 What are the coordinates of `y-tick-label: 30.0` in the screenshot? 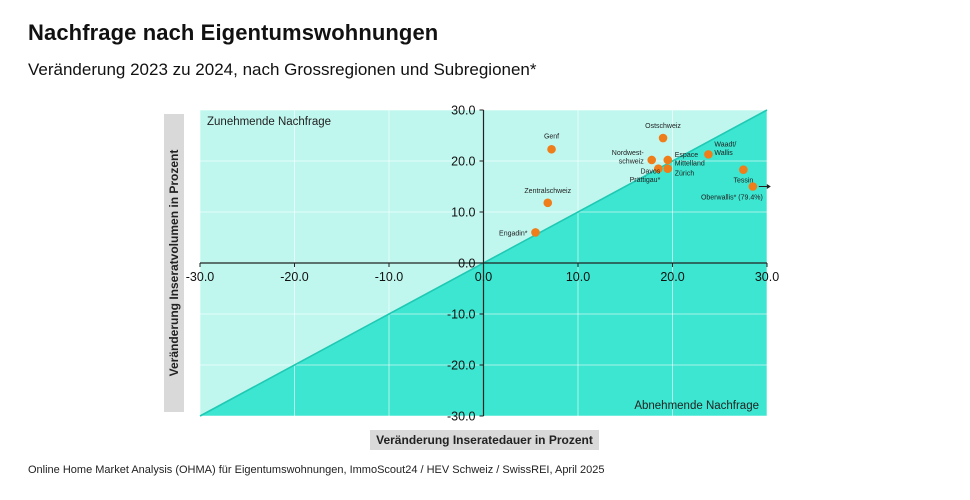 It's located at (463, 111).